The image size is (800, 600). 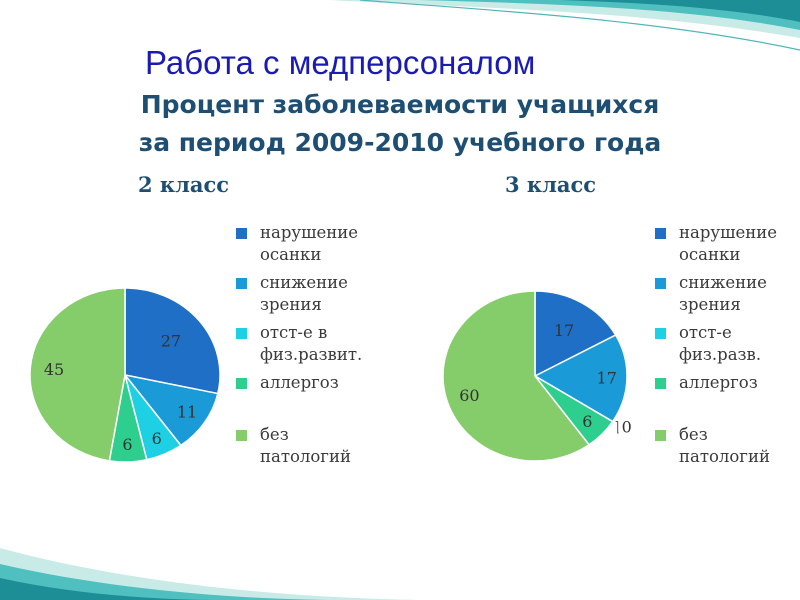 I want to click on slice-label-1: 17, so click(x=564, y=330).